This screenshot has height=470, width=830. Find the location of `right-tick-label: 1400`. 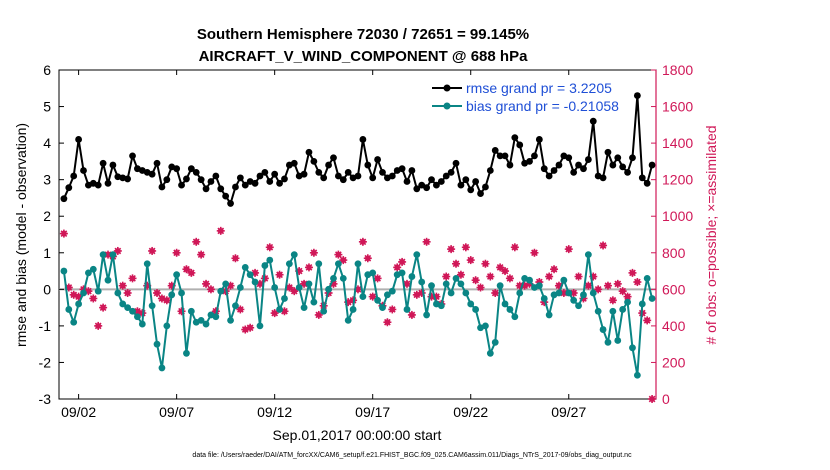

right-tick-label: 1400 is located at coordinates (677, 143).